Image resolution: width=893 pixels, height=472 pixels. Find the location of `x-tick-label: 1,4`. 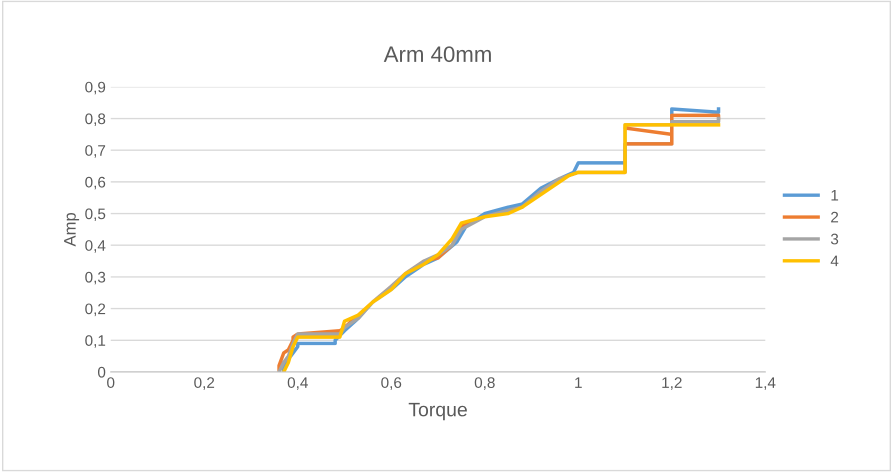

x-tick-label: 1,4 is located at coordinates (766, 383).